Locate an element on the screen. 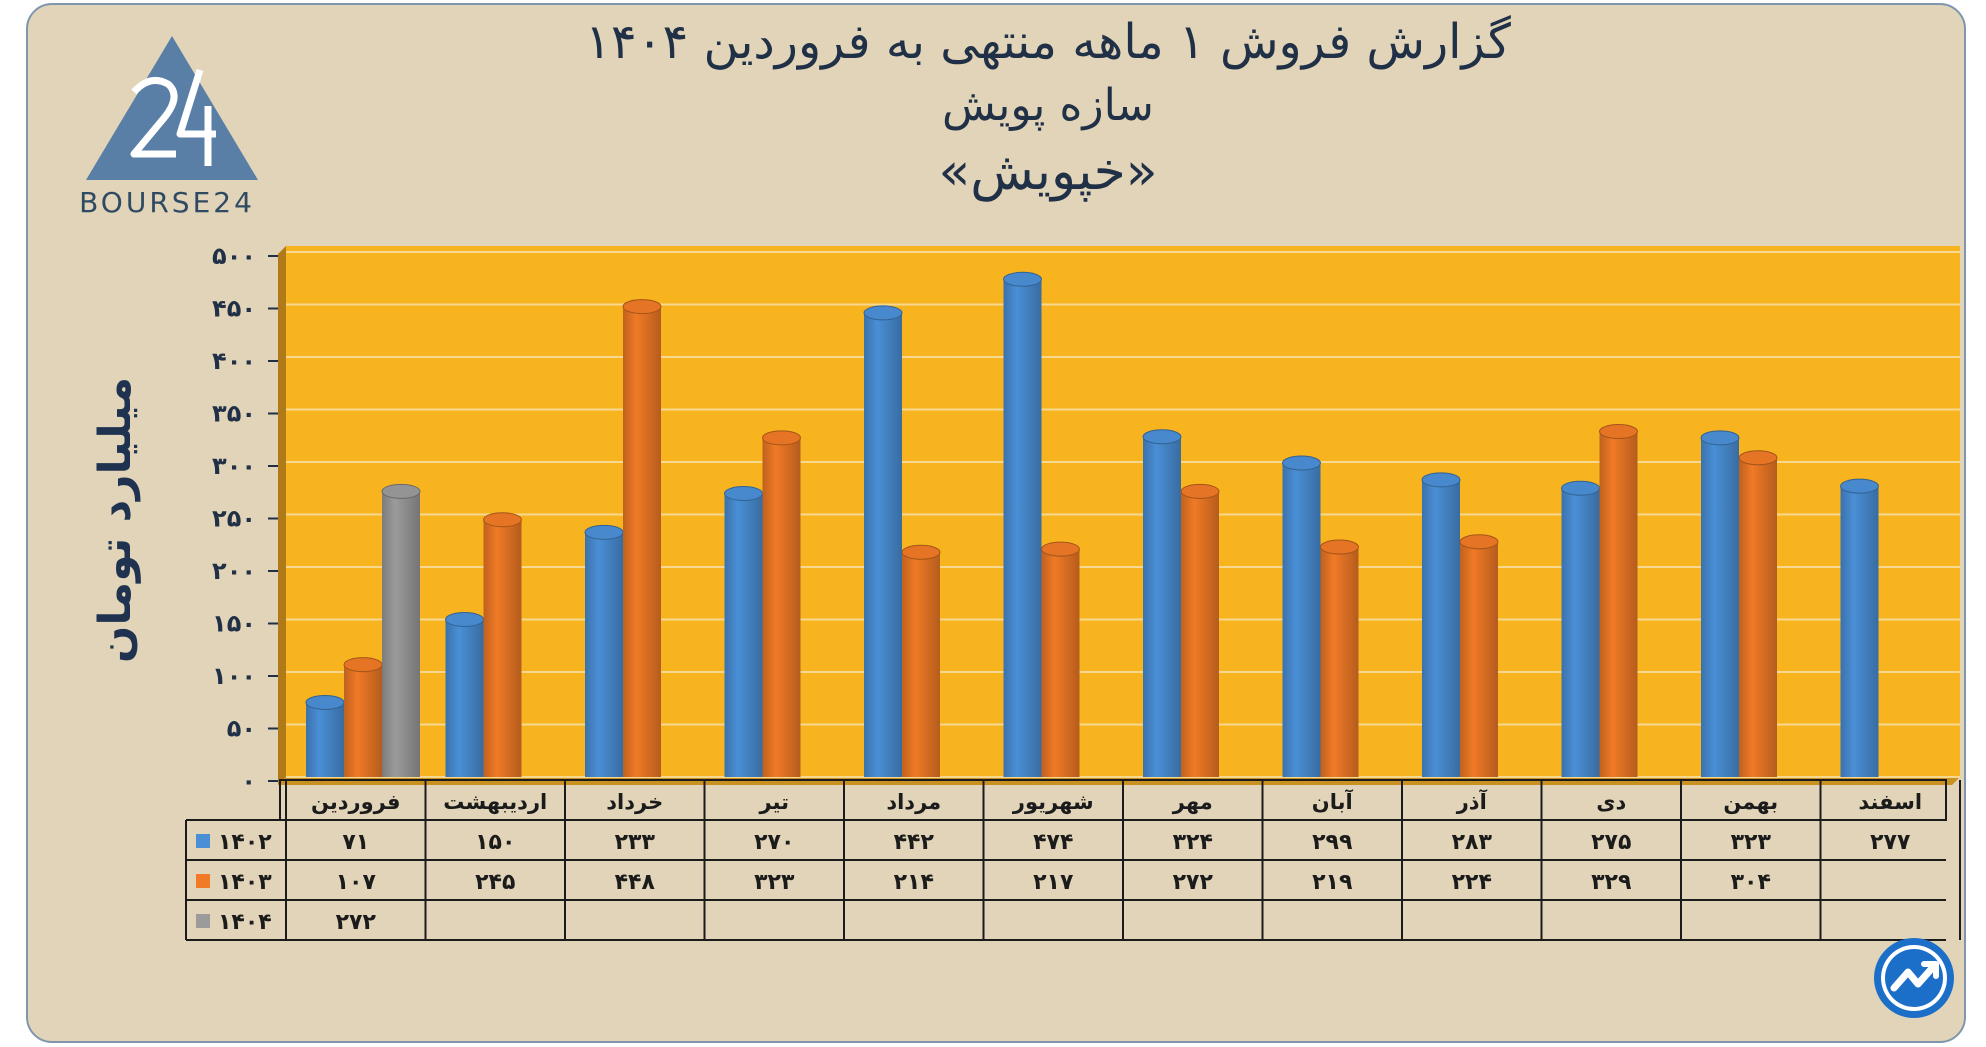 Image resolution: width=1986 pixels, height=1047 pixels. data-label-0-5: ۴۷۴ is located at coordinates (1053, 842).